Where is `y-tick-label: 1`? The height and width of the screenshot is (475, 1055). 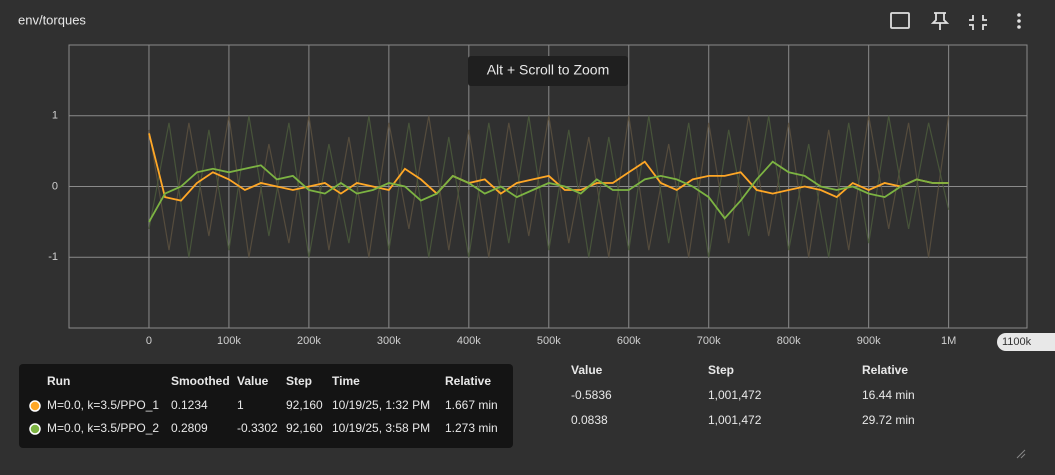
y-tick-label: 1 is located at coordinates (55, 116).